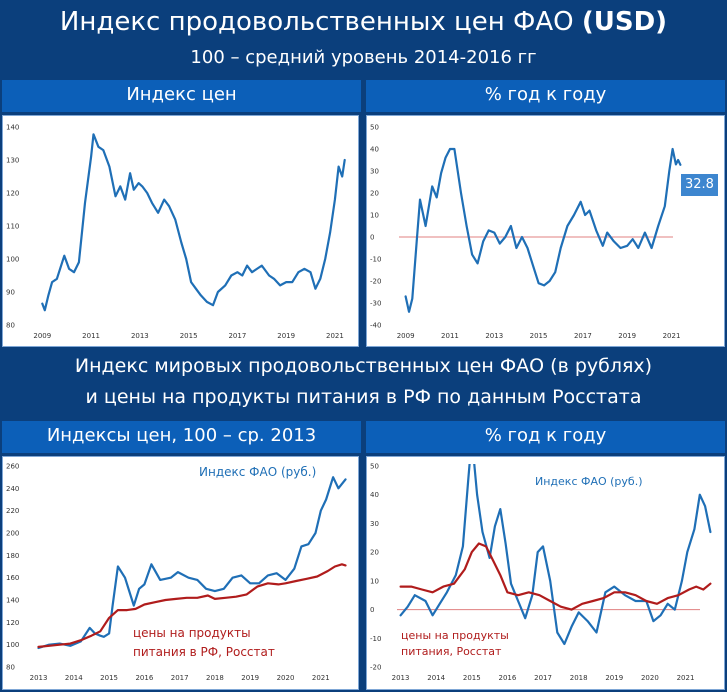 The image size is (727, 692). Describe the element at coordinates (12, 489) in the screenshot. I see `y-tick-label: 240` at that location.